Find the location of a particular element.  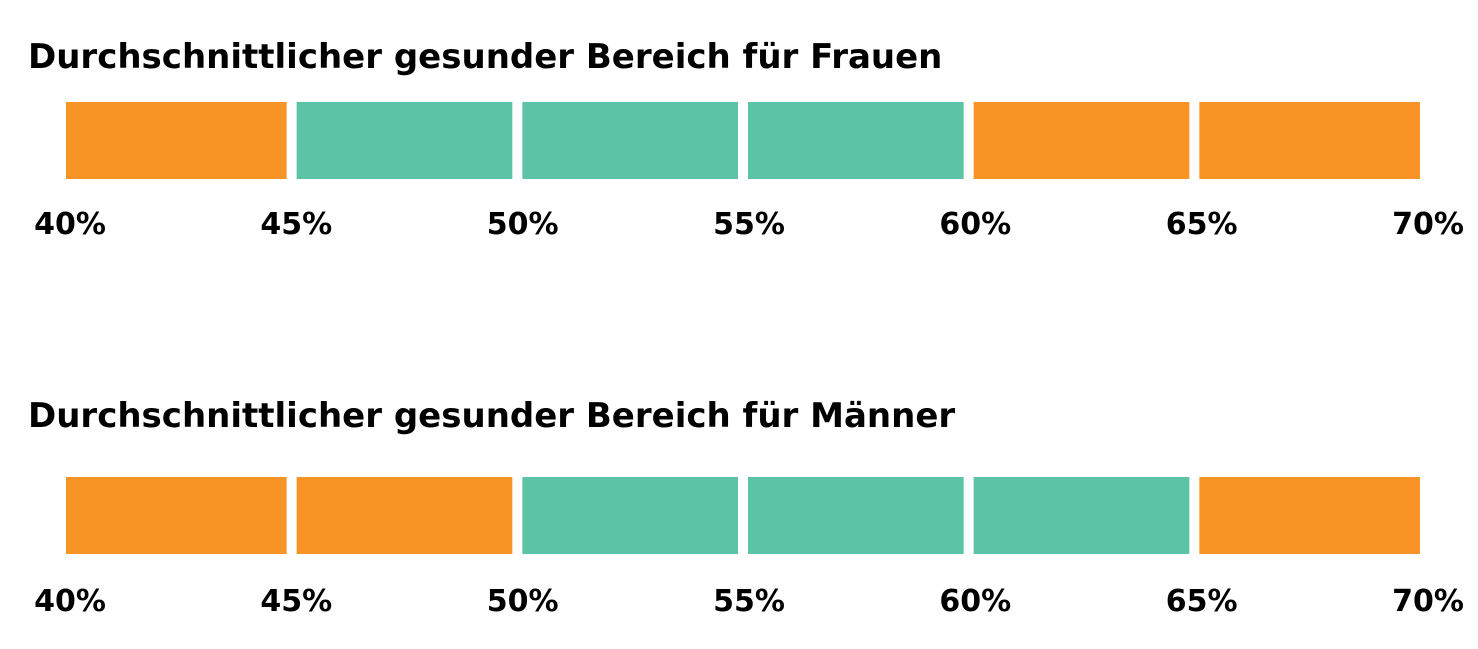

tick-label-men: 70% is located at coordinates (1428, 601).